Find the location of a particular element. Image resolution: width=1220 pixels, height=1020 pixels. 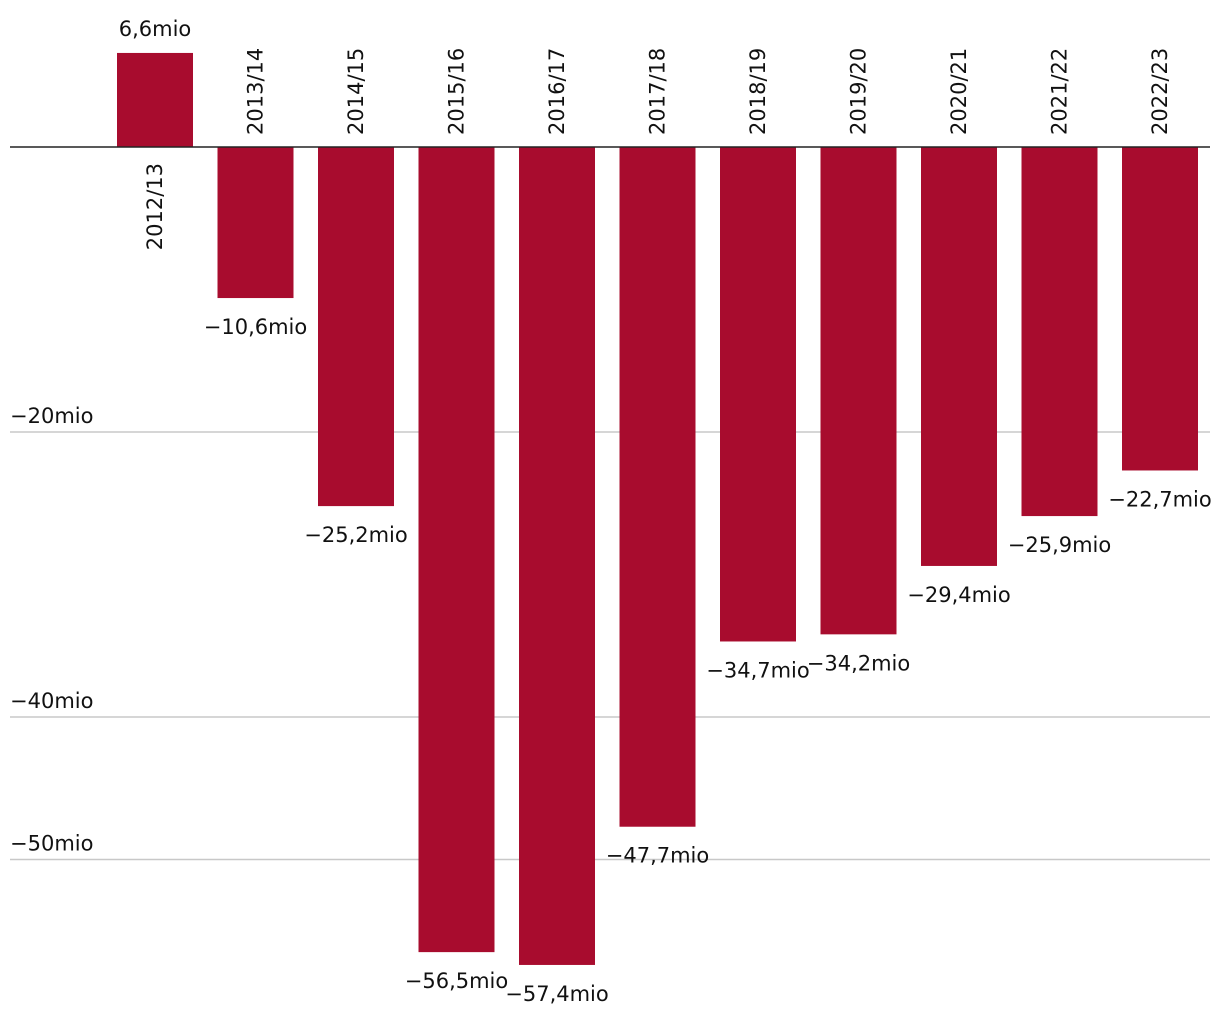

value-label: −34,2mio is located at coordinates (859, 663).